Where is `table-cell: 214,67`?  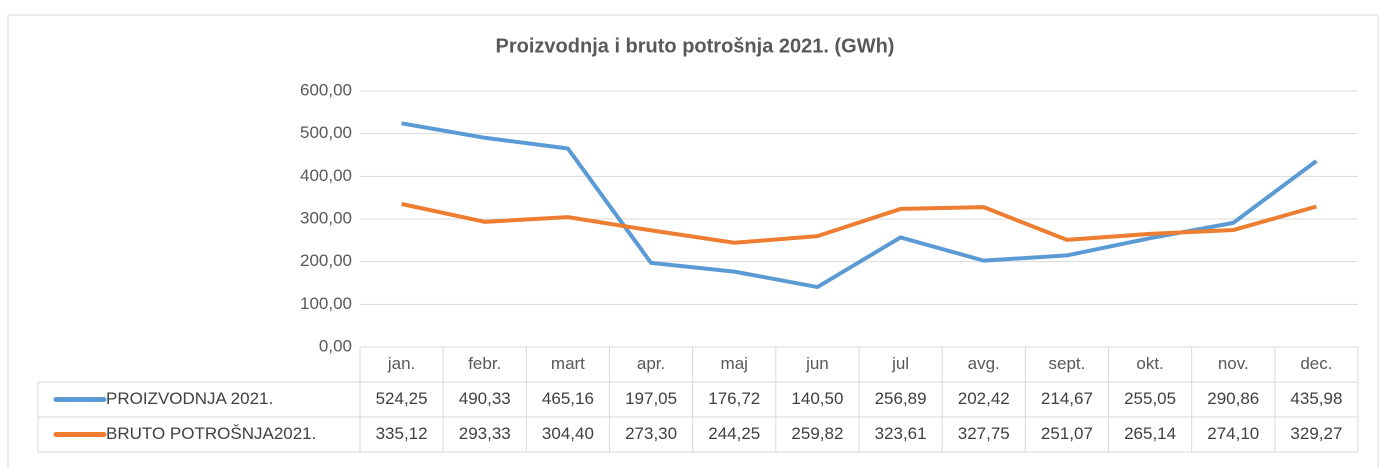 table-cell: 214,67 is located at coordinates (1067, 398).